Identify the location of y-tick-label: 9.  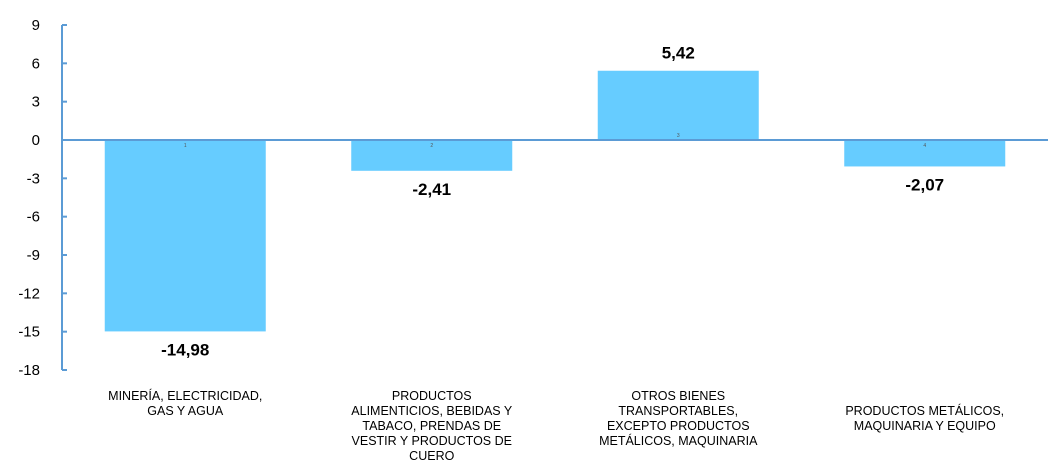
(36, 25).